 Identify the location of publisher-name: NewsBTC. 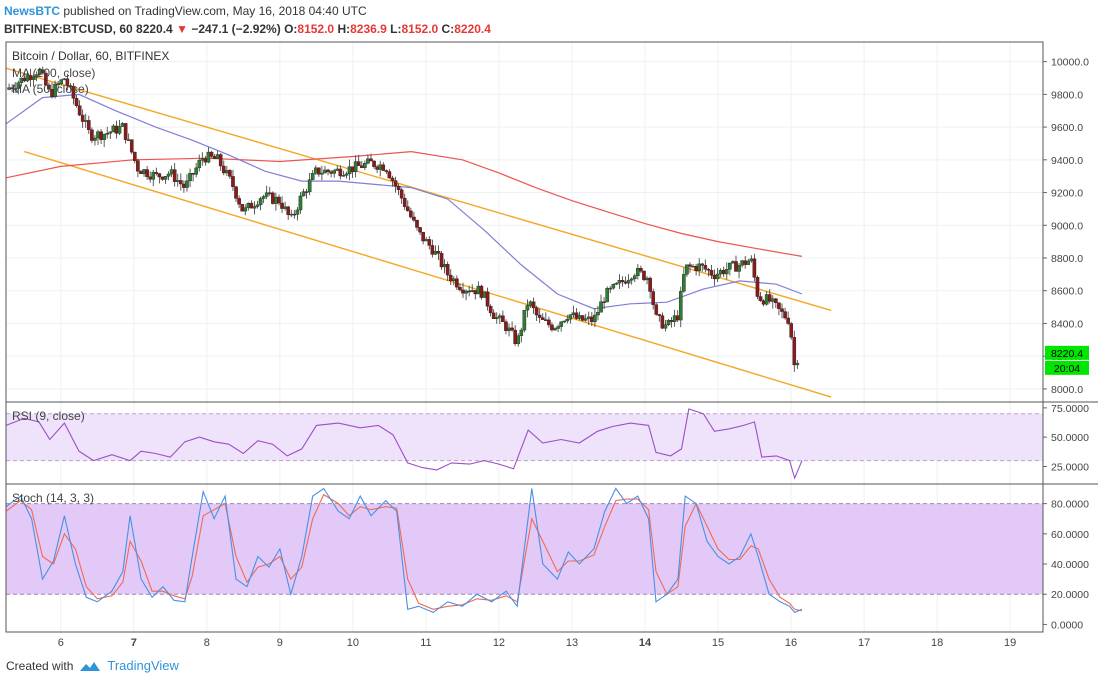
(32, 11).